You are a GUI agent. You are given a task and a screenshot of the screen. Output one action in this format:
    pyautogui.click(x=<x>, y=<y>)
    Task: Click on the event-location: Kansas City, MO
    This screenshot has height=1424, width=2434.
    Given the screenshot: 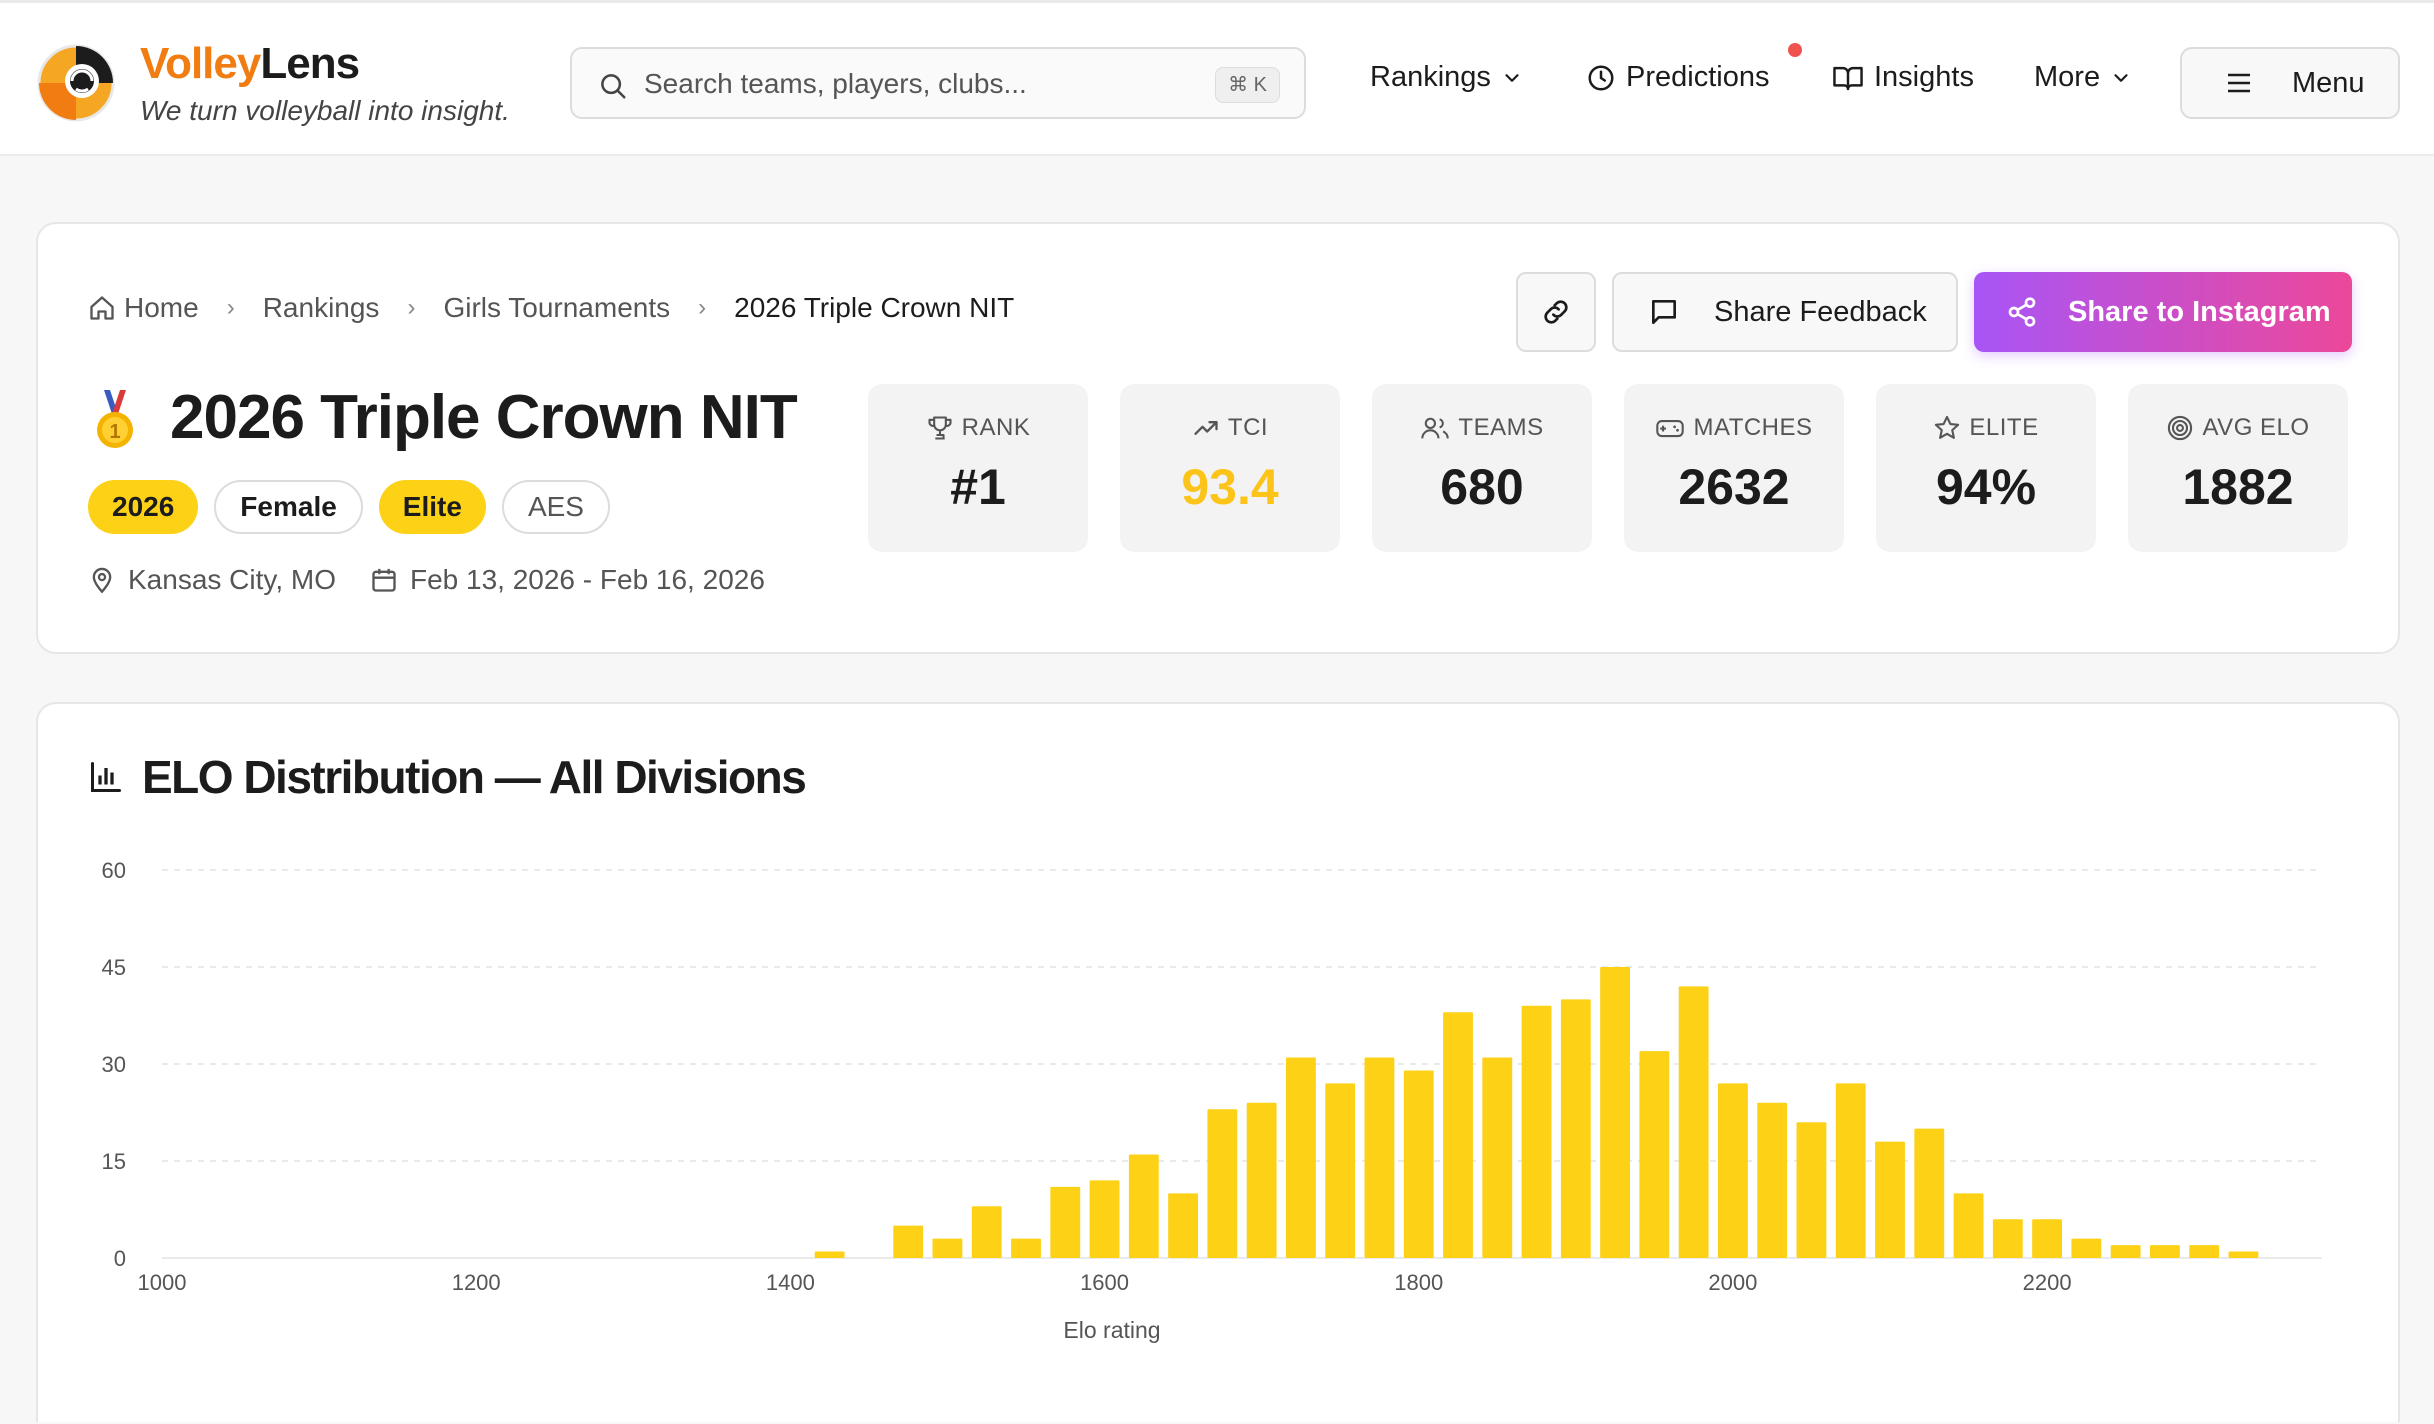 What is the action you would take?
    pyautogui.click(x=212, y=580)
    